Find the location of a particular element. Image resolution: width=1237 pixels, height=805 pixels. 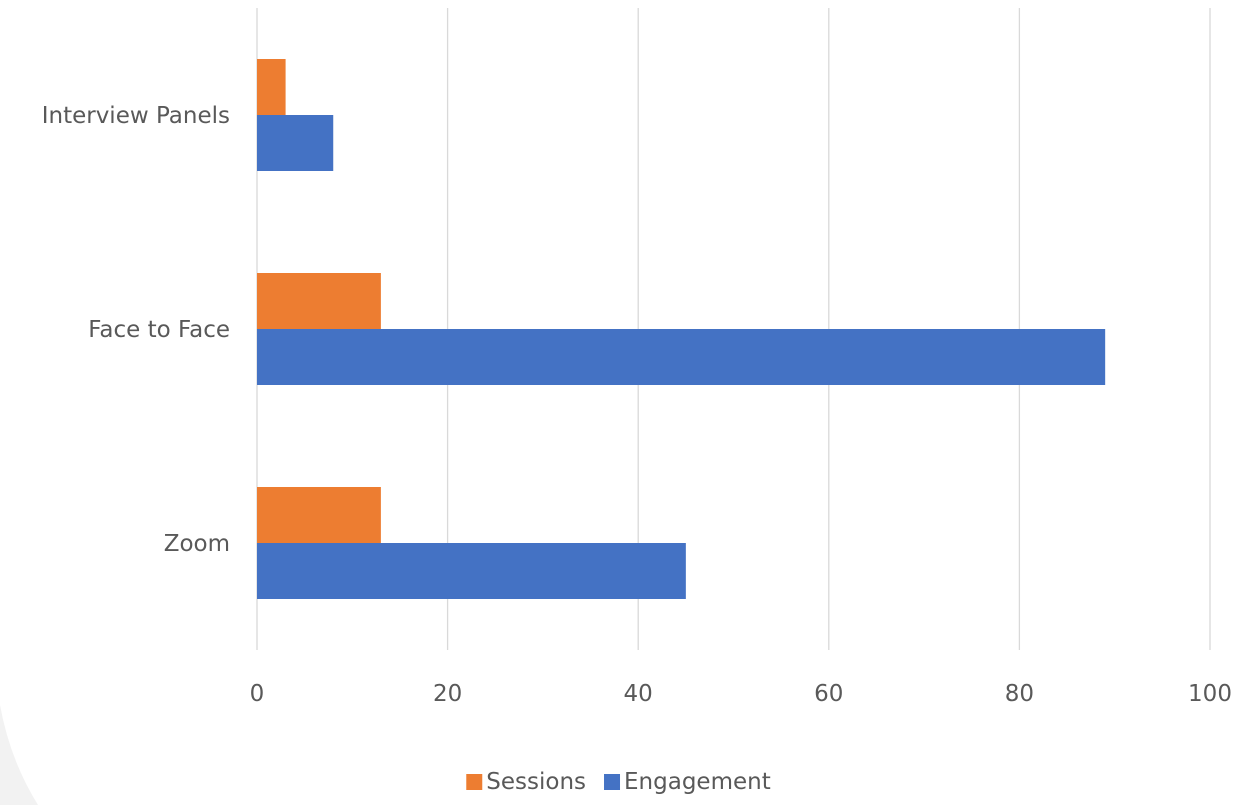

category-label-interview-panels: Interview Panels is located at coordinates (136, 116).